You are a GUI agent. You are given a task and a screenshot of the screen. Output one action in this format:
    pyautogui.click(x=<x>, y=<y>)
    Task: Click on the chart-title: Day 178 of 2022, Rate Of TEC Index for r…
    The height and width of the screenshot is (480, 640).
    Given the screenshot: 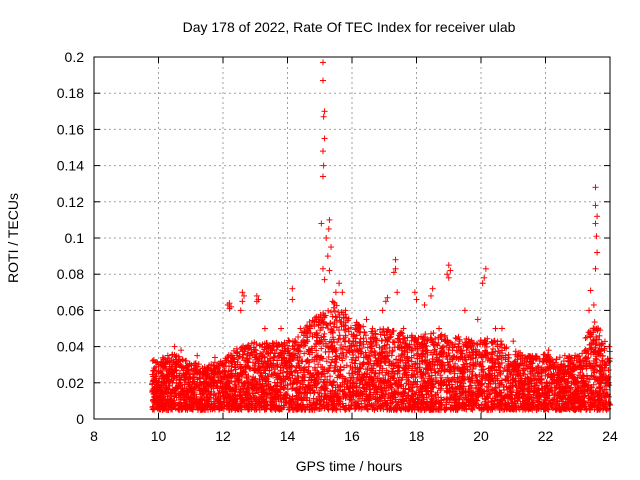 What is the action you would take?
    pyautogui.click(x=349, y=27)
    